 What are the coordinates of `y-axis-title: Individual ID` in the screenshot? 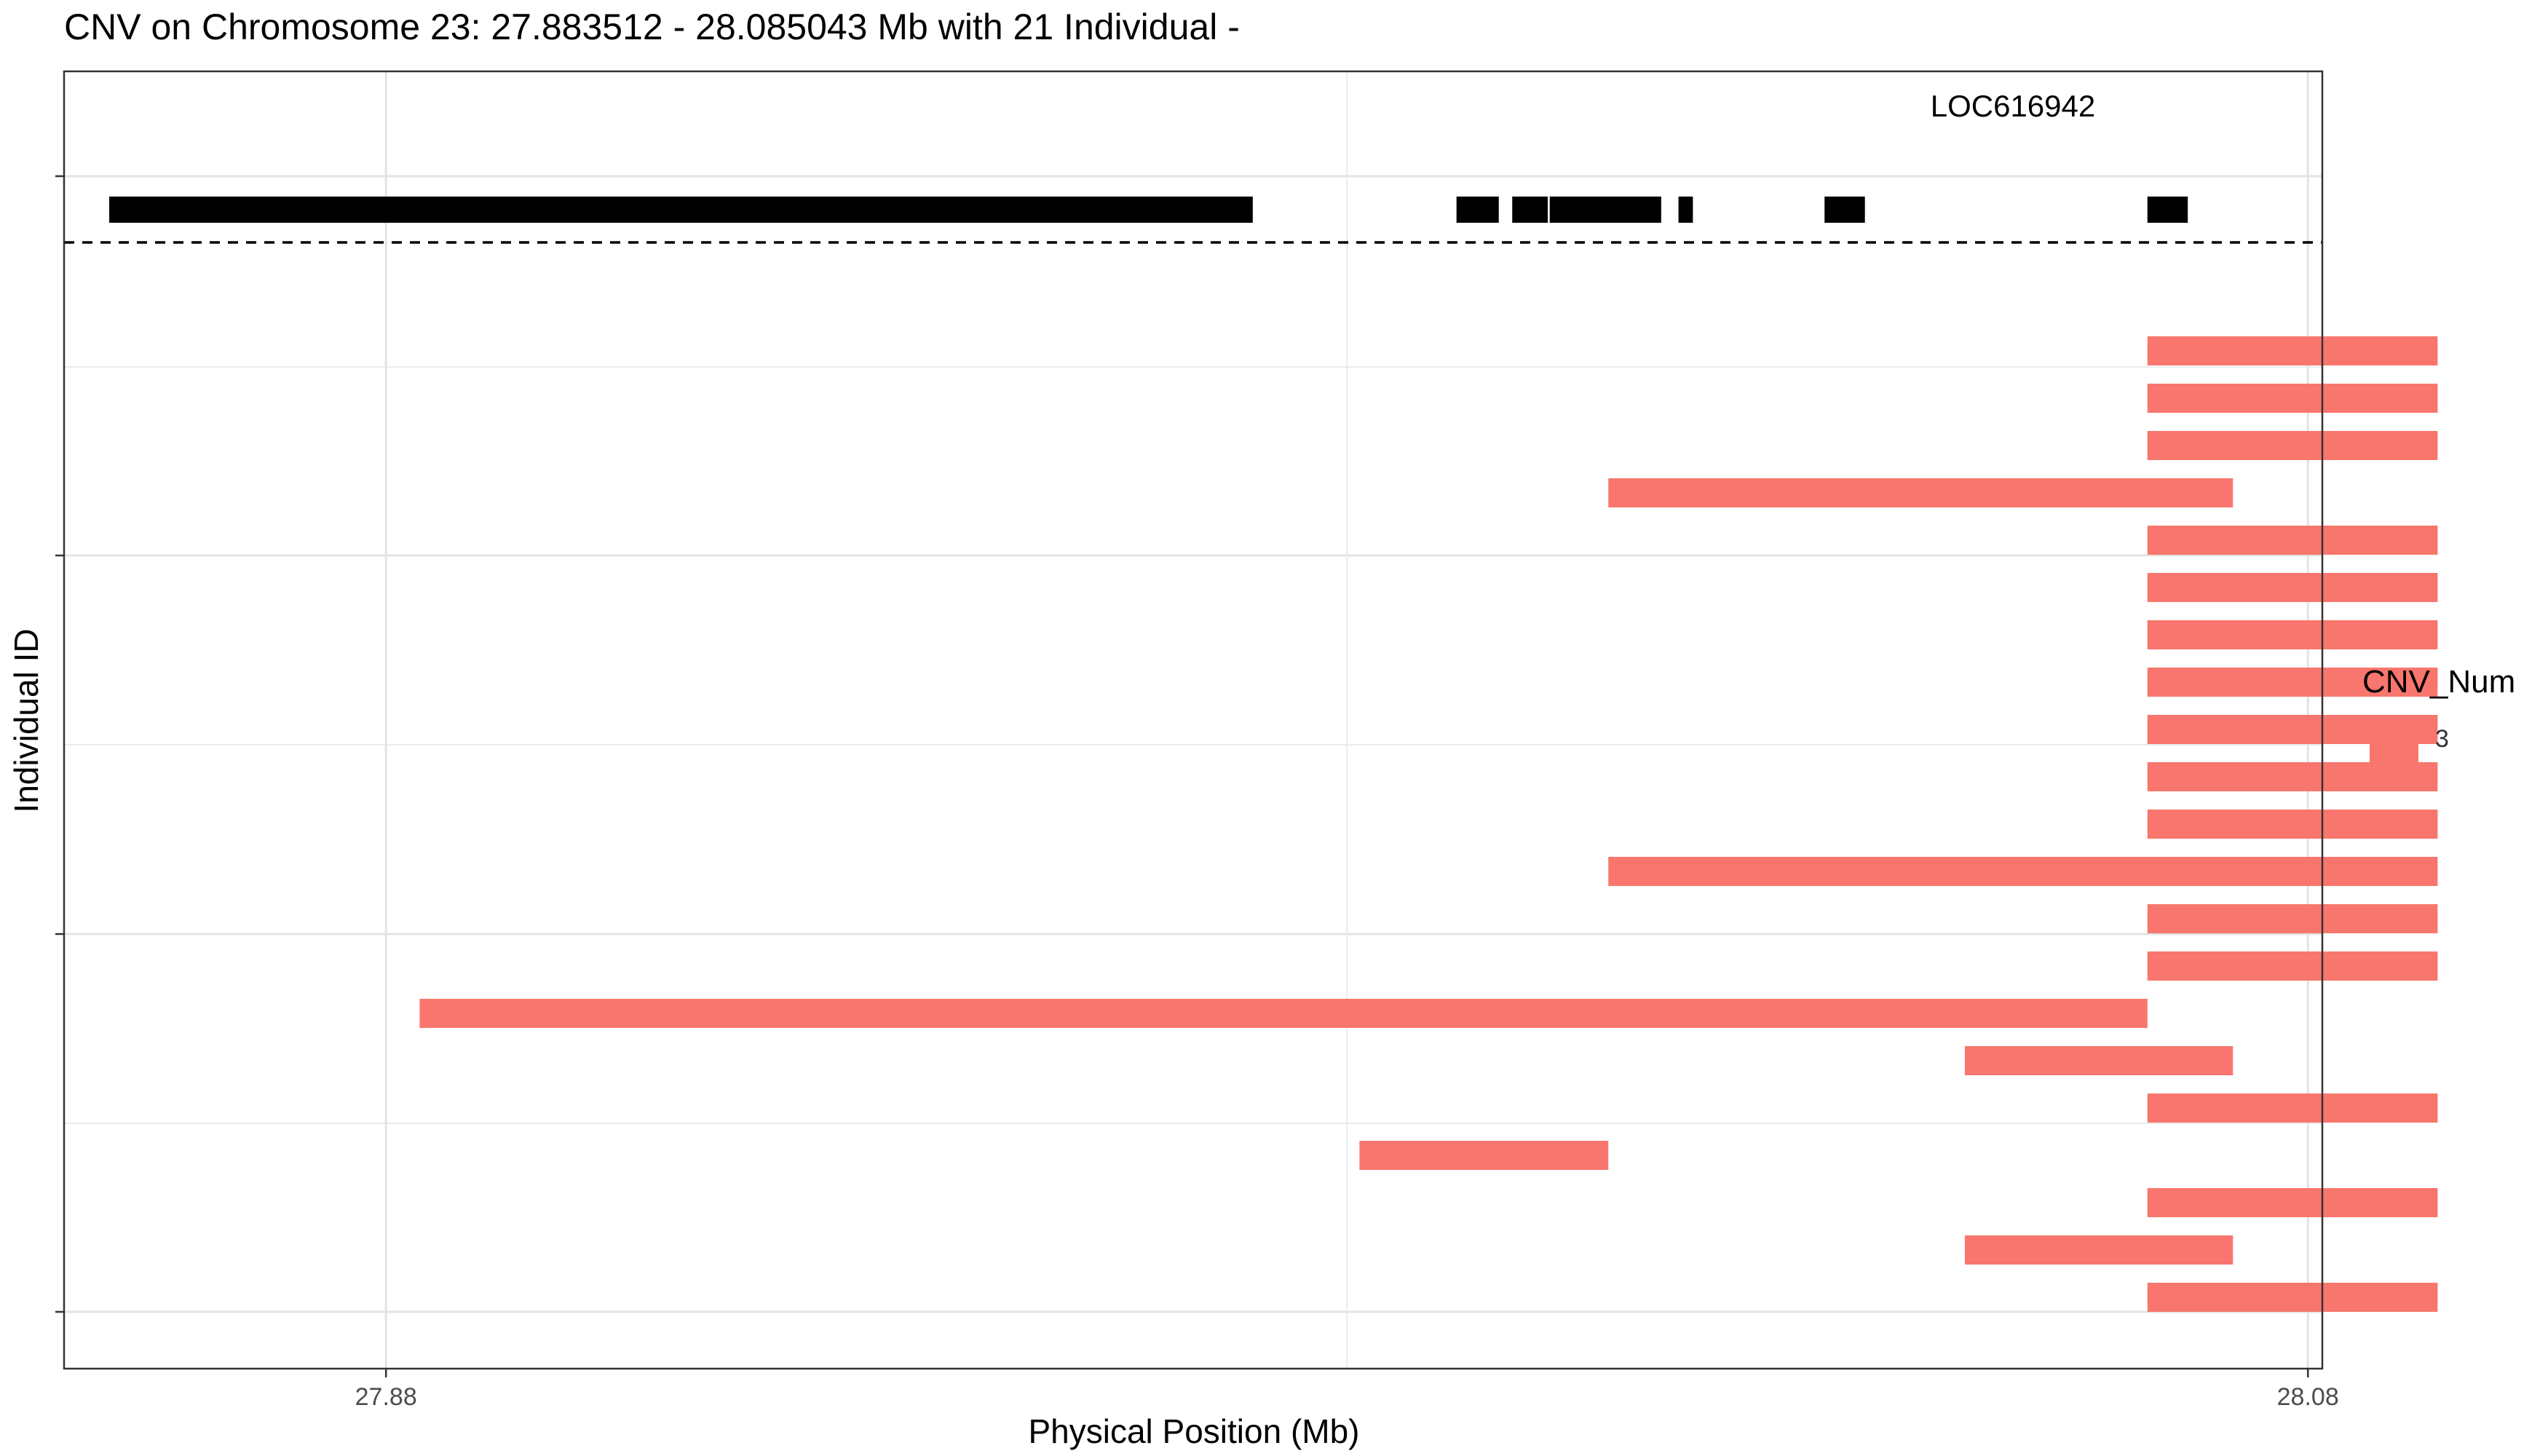 It's located at (26, 720).